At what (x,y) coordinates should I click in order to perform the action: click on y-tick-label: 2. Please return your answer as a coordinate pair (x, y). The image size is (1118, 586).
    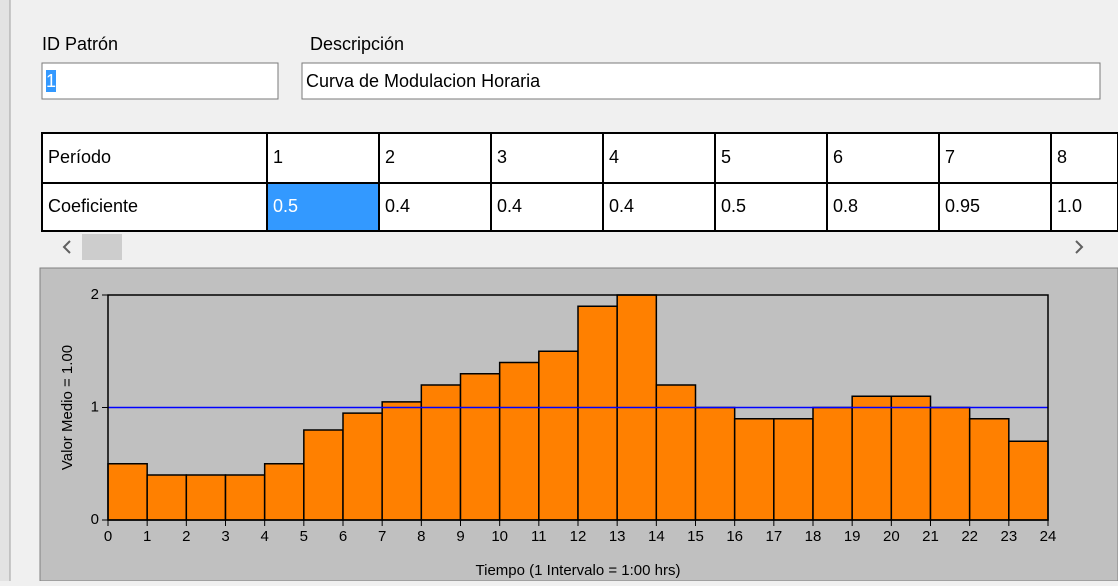
    Looking at the image, I should click on (95, 294).